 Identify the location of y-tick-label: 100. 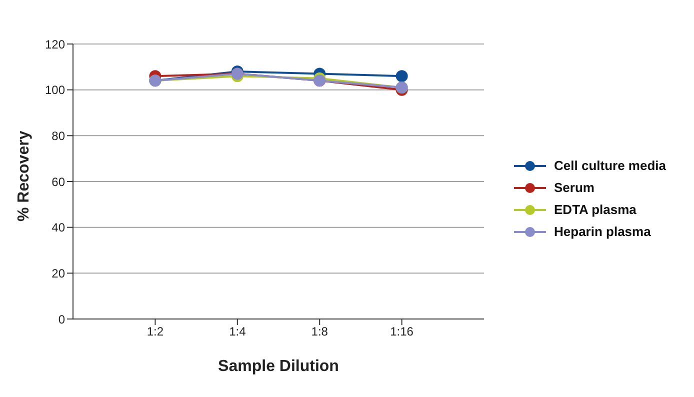
(55, 90).